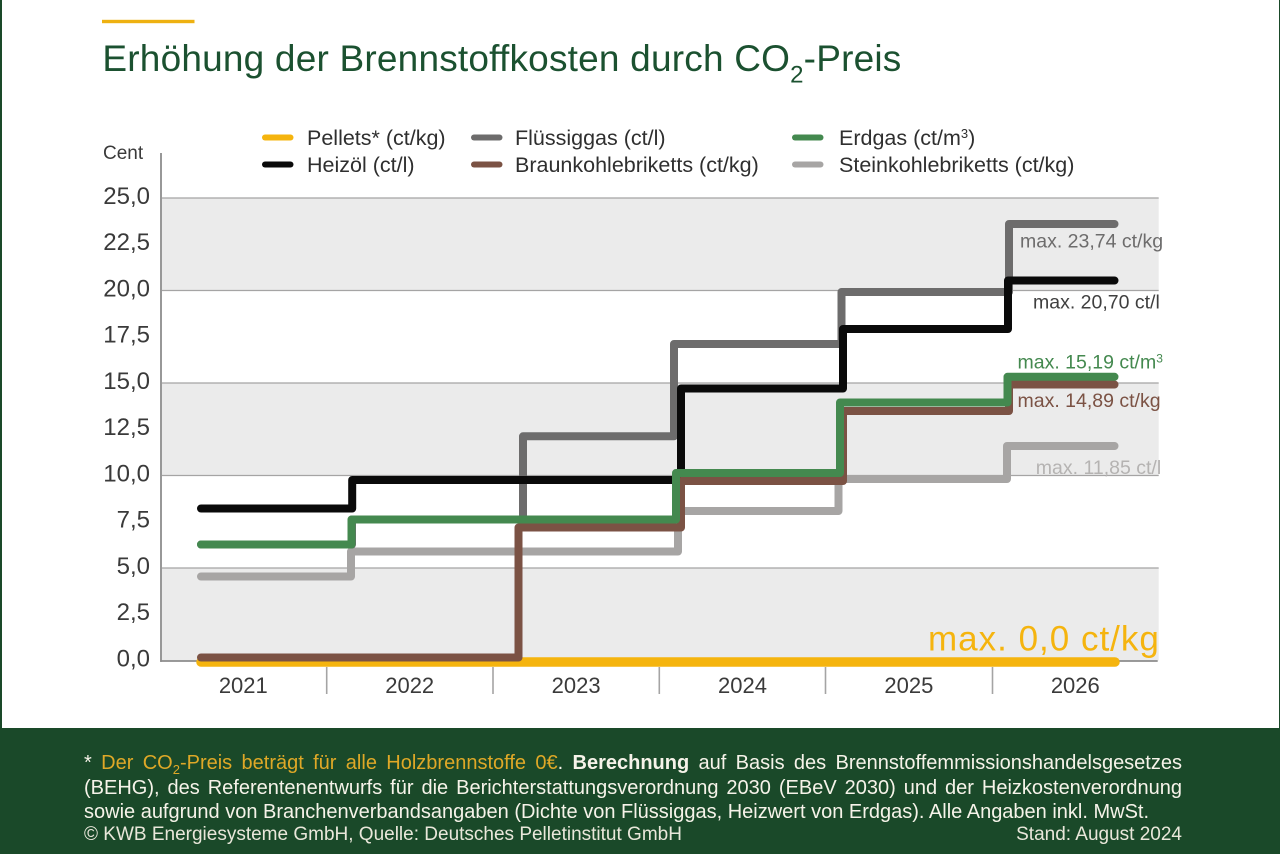 This screenshot has height=854, width=1280. Describe the element at coordinates (133, 658) in the screenshot. I see `svg-text: 0,0` at that location.